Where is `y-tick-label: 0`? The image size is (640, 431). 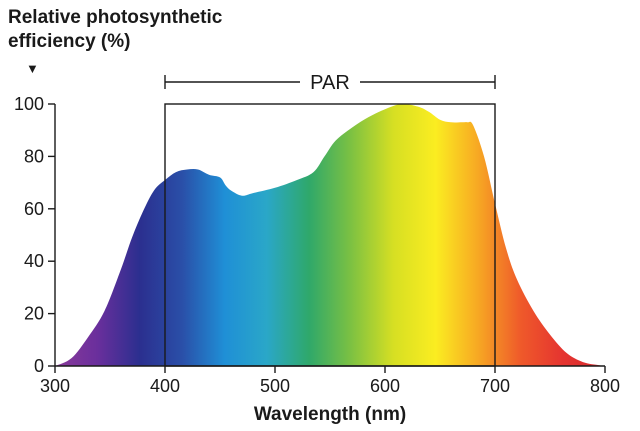
y-tick-label: 0 is located at coordinates (39, 366).